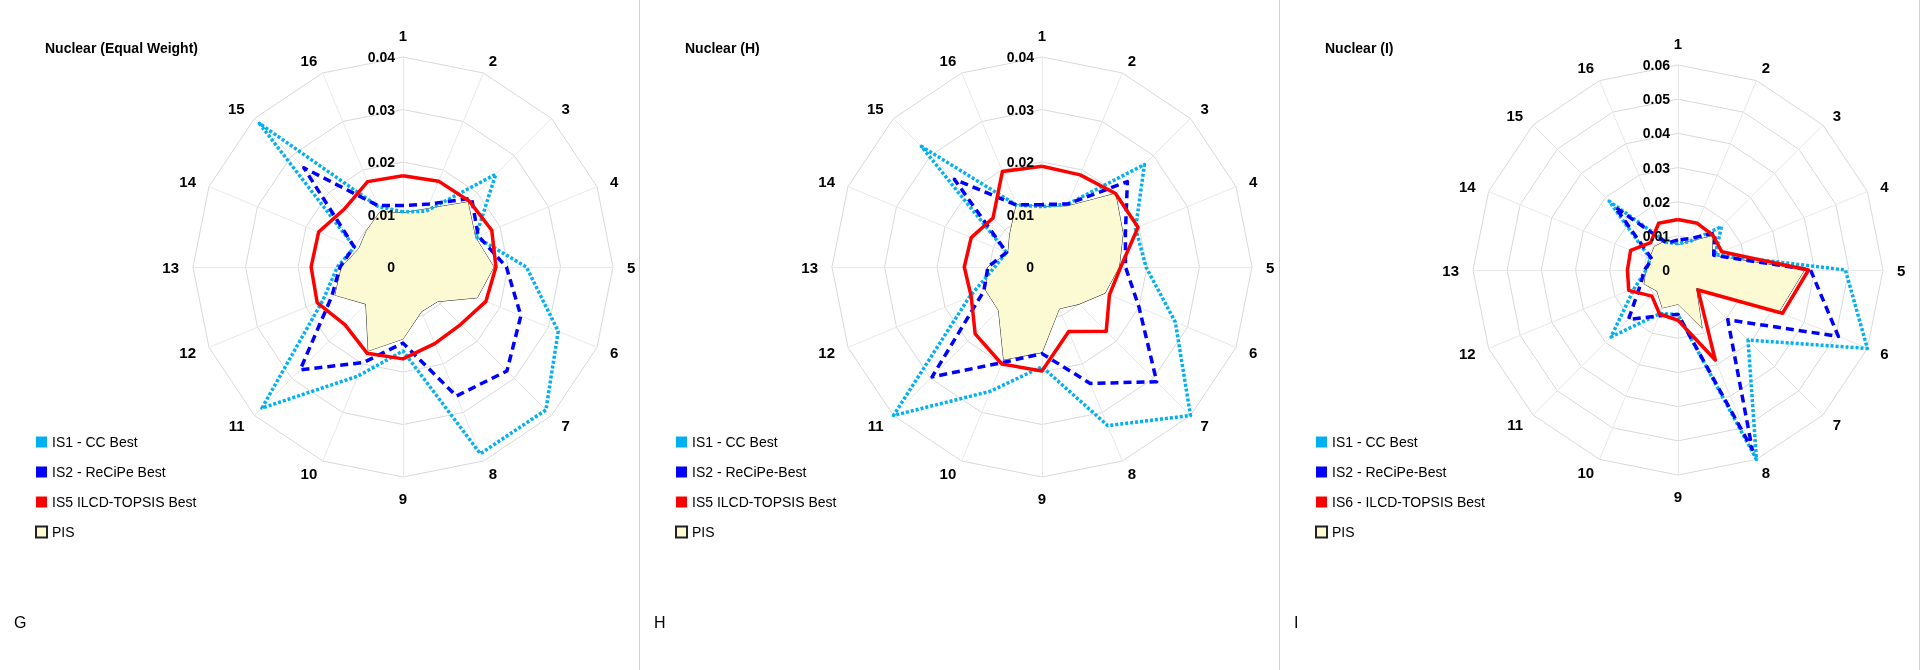 Image resolution: width=1923 pixels, height=670 pixels. Describe the element at coordinates (20, 622) in the screenshot. I see `text: G` at that location.